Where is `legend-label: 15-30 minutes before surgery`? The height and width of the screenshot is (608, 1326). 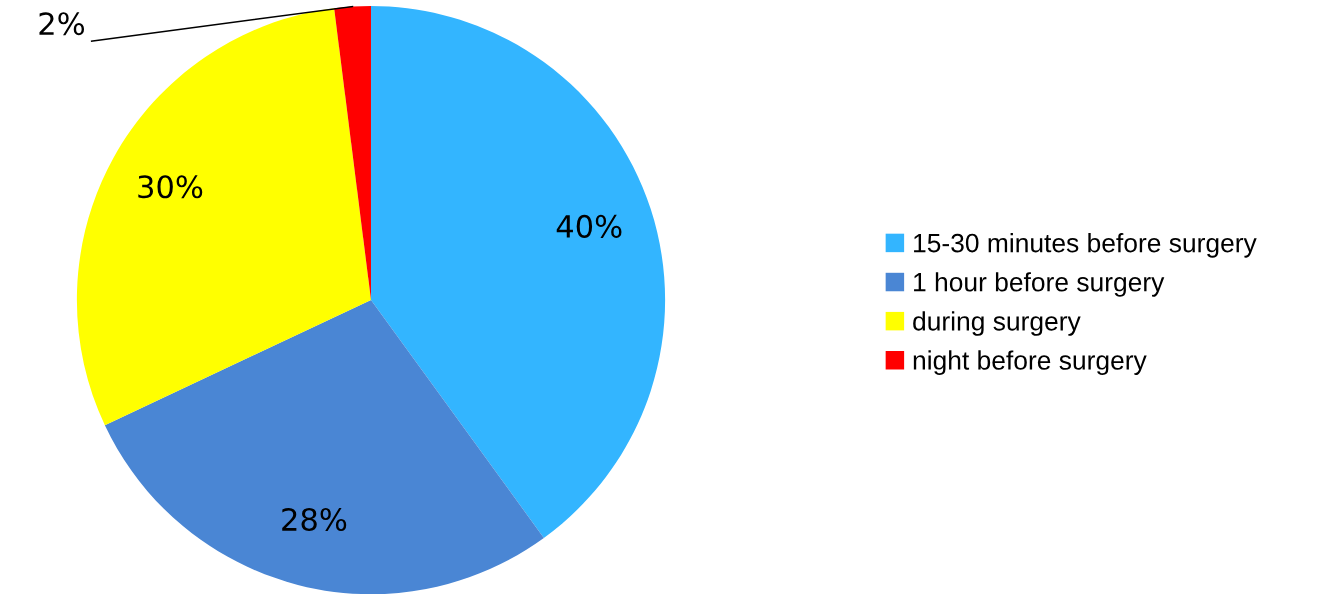 legend-label: 15-30 minutes before surgery is located at coordinates (1085, 245).